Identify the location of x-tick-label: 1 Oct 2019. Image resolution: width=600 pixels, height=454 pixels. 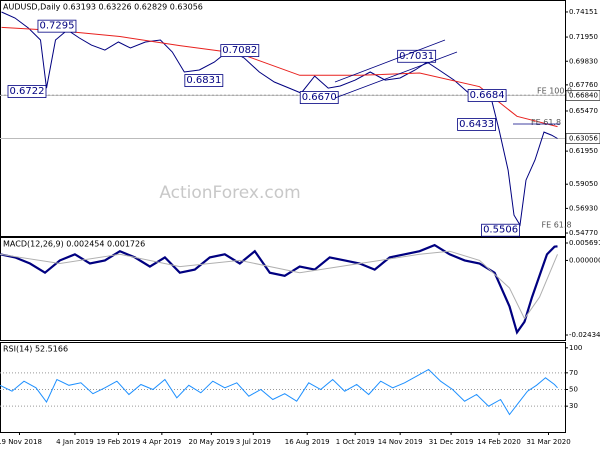
(355, 442).